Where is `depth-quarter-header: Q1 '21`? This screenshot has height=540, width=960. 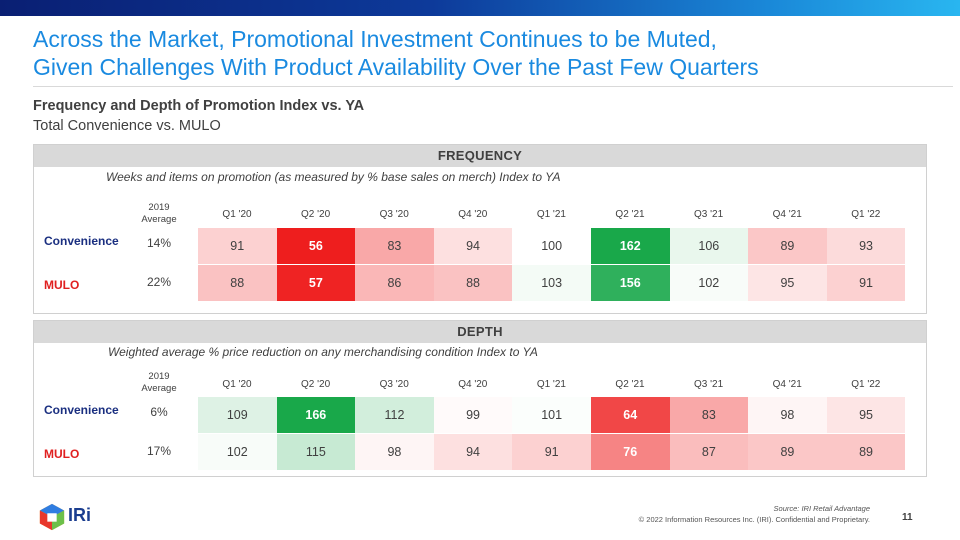
depth-quarter-header: Q1 '21 is located at coordinates (551, 384).